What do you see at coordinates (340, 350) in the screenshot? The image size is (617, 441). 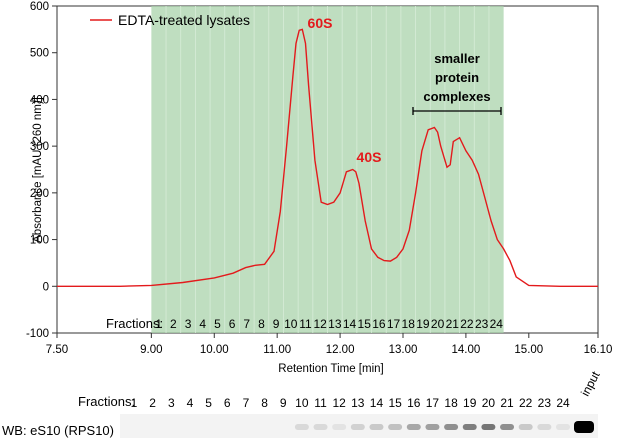 I see `x-tick-label: 12.00` at bounding box center [340, 350].